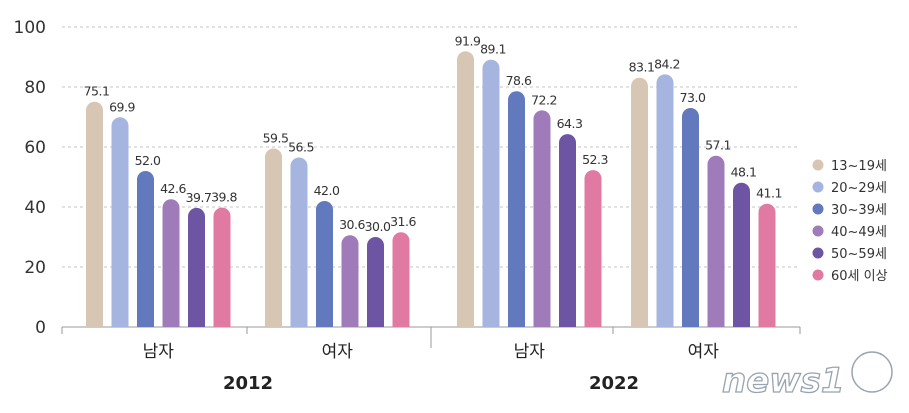 The image size is (909, 413). What do you see at coordinates (693, 97) in the screenshot?
I see `data-label: 73.0` at bounding box center [693, 97].